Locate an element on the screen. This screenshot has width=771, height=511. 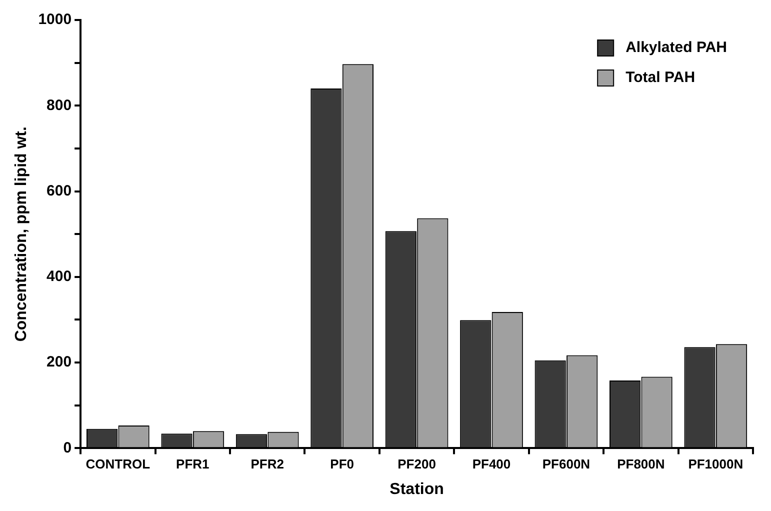
x-tick-label: PFR2 is located at coordinates (267, 464).